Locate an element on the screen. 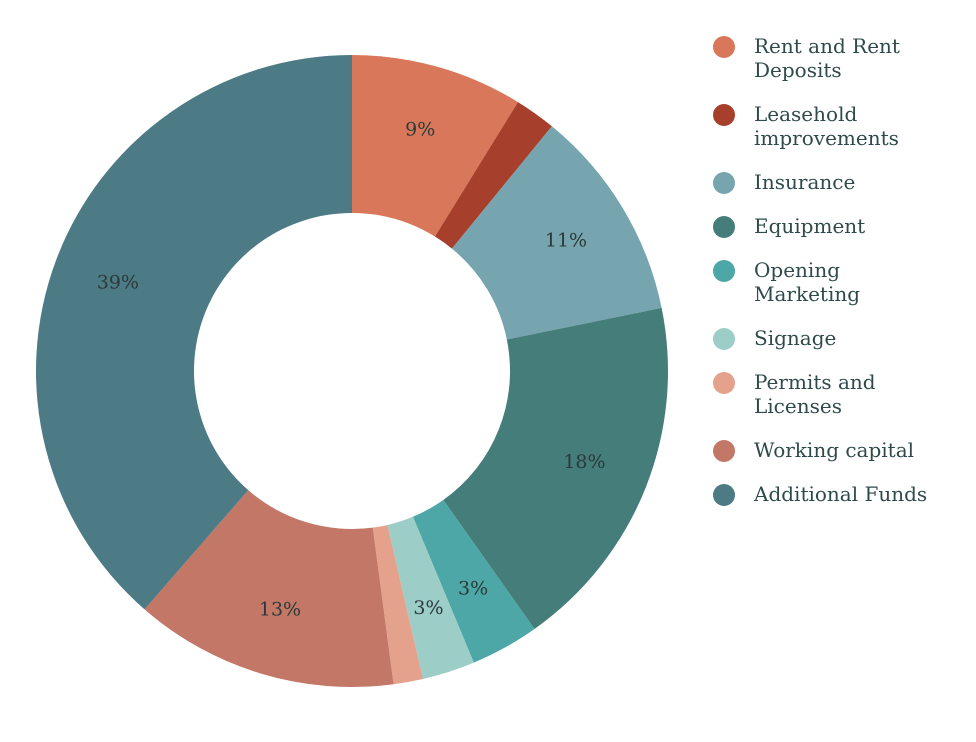 Image resolution: width=976 pixels, height=742 pixels. legend-label: Deposits is located at coordinates (798, 70).